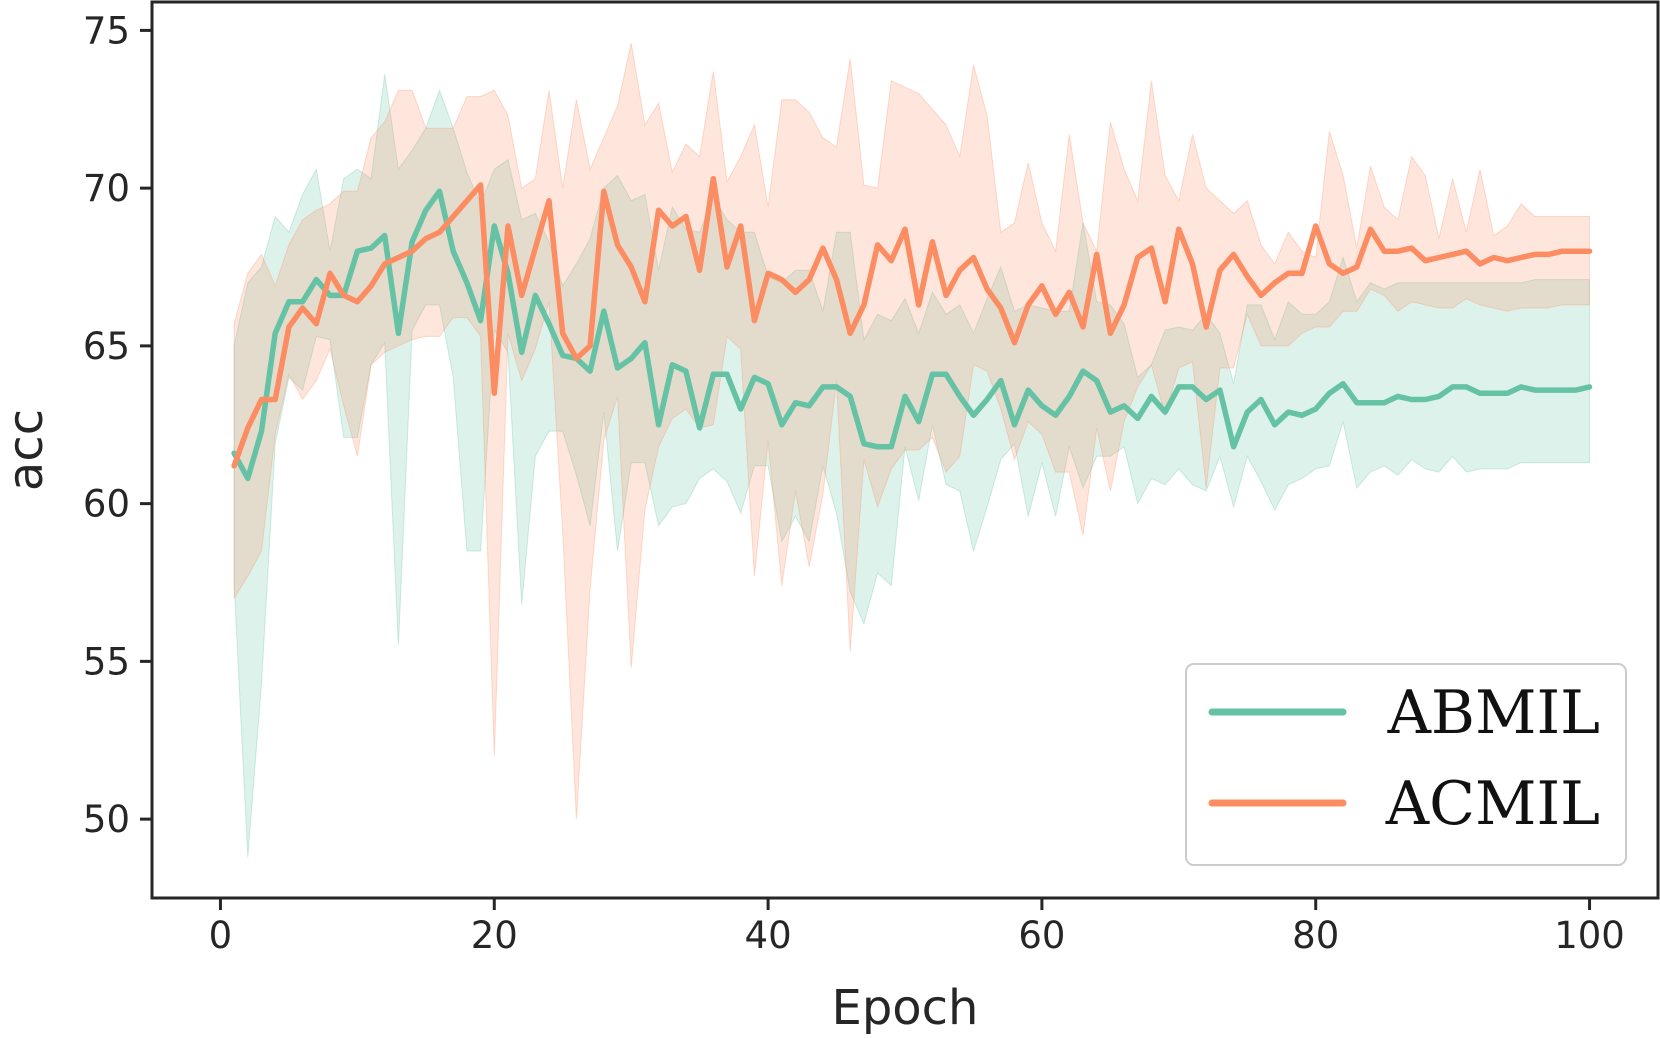 This screenshot has height=1038, width=1660. Describe the element at coordinates (768, 935) in the screenshot. I see `x-tick-label: 40` at that location.